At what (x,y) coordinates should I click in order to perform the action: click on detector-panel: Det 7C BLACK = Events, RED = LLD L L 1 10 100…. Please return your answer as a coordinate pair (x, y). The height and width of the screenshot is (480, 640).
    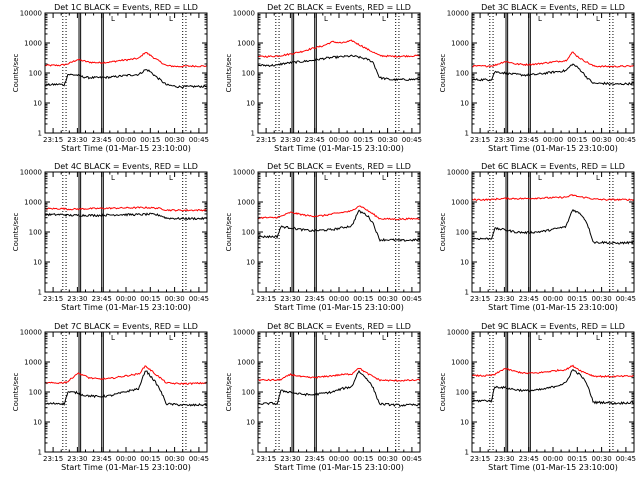
    Looking at the image, I should click on (110, 397).